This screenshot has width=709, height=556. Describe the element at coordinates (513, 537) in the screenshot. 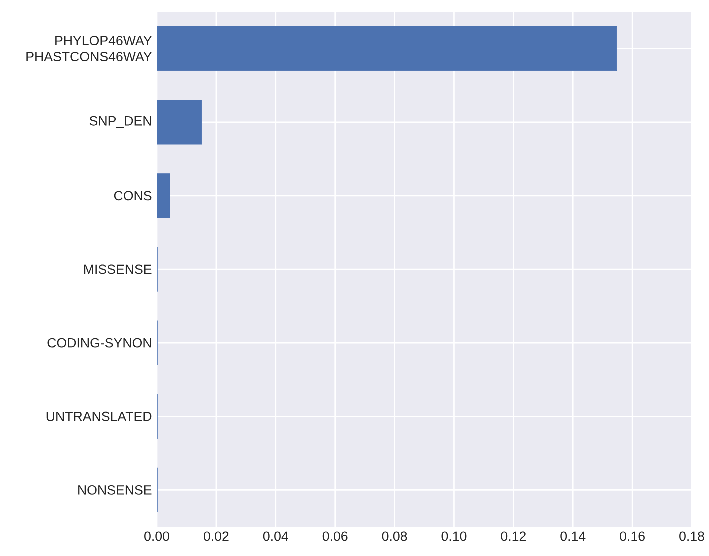

I see `x-tick-label: 0.12` at that location.